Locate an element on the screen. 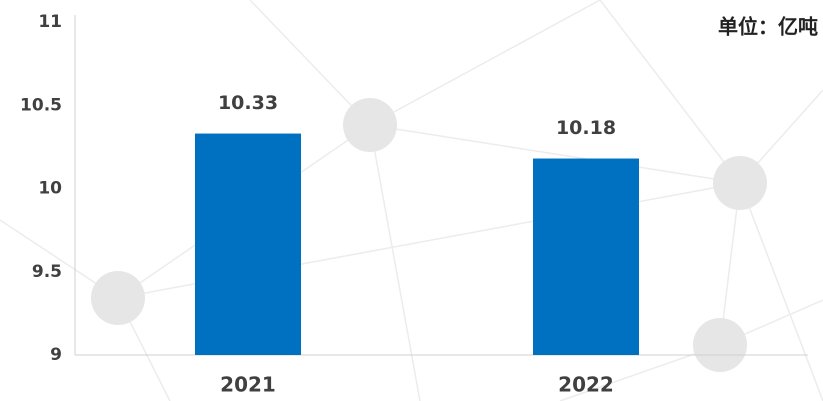  y-tick-label: 9.5 is located at coordinates (47, 272).